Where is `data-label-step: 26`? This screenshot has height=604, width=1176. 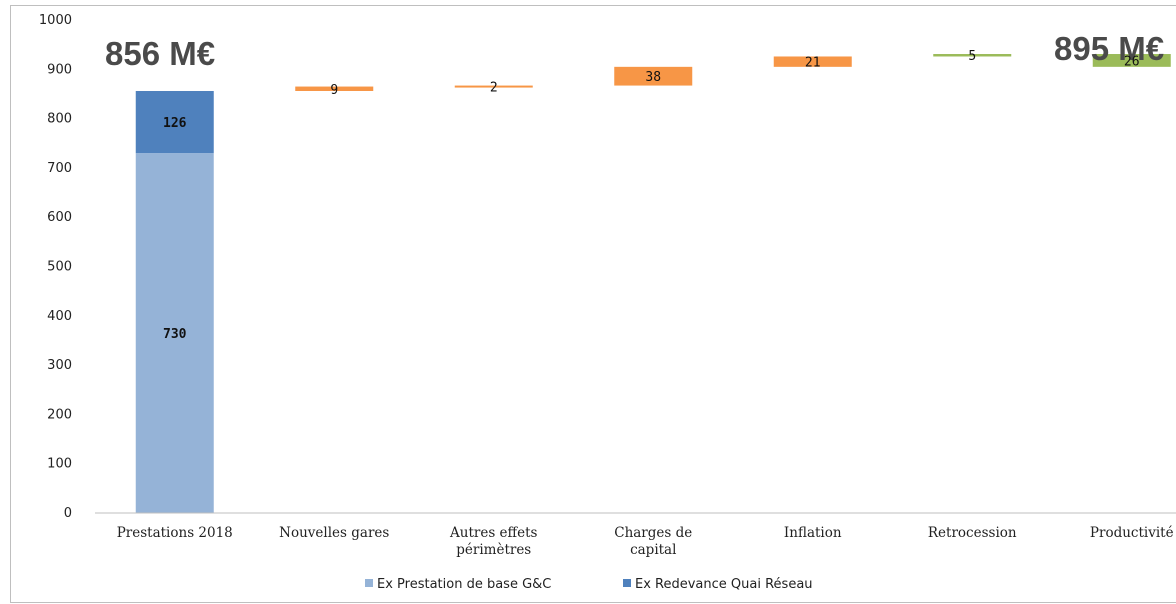
data-label-step: 26 is located at coordinates (1132, 61).